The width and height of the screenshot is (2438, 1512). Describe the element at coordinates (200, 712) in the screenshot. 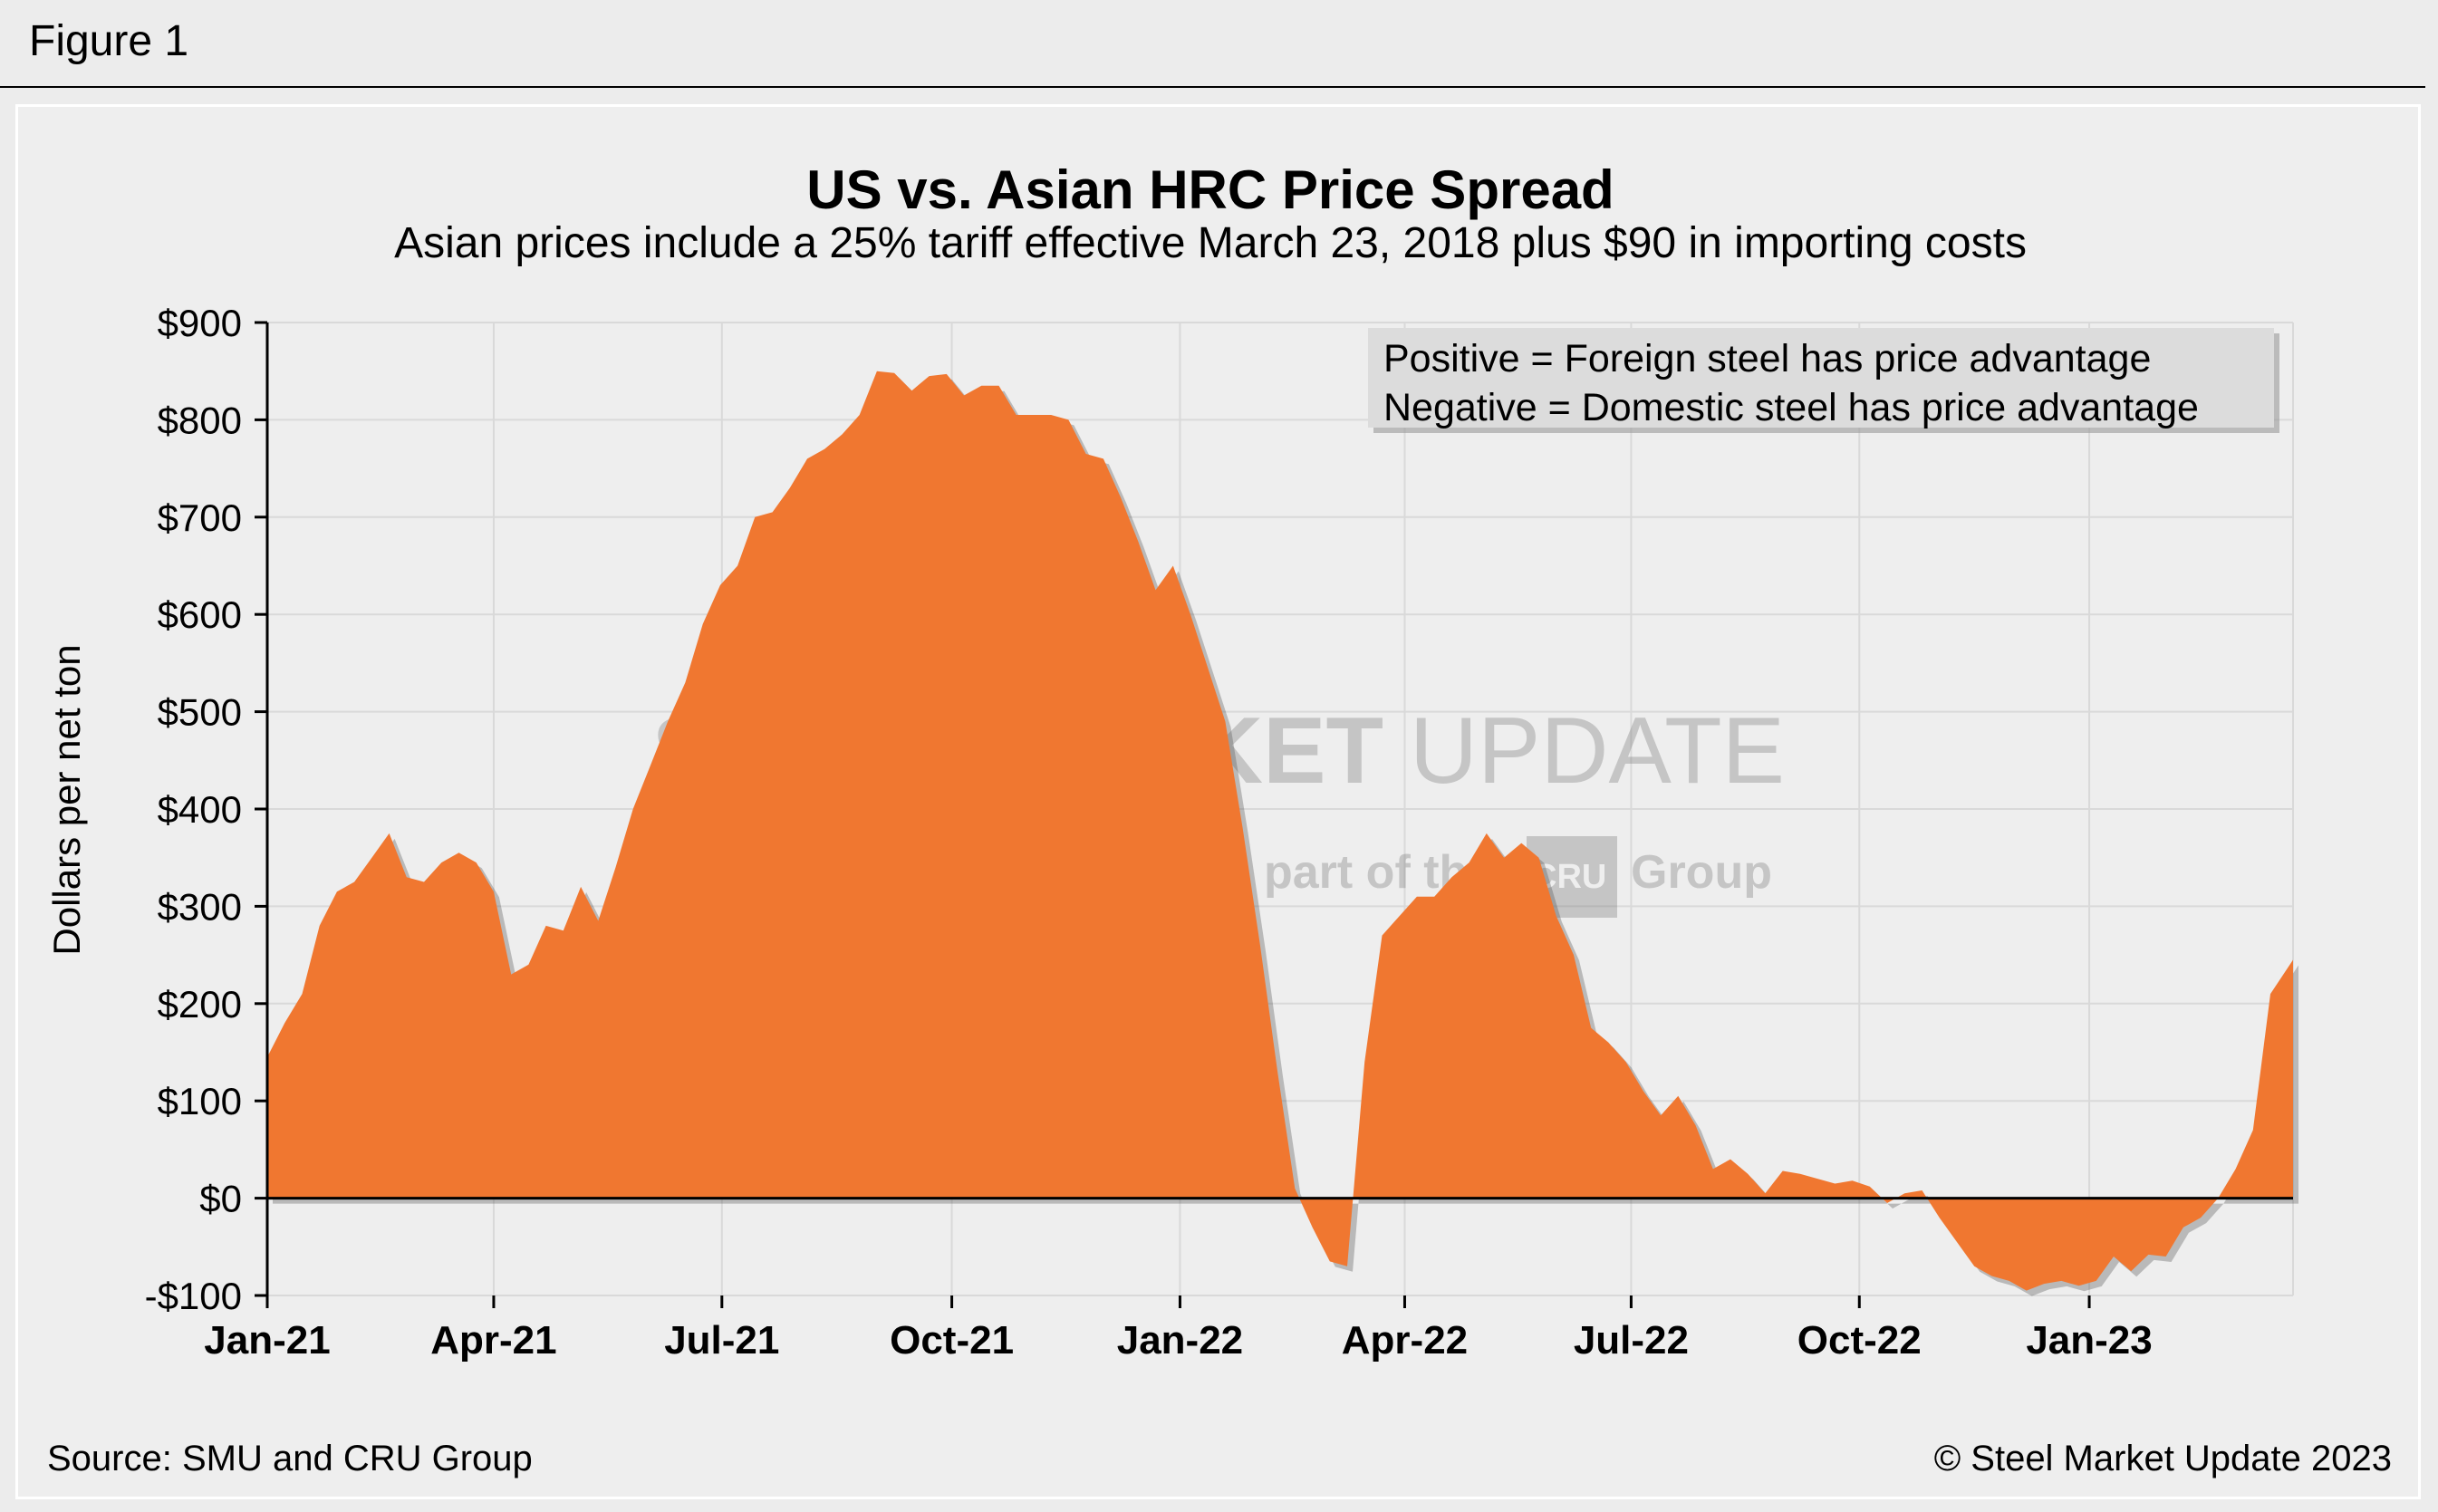

I see `y-tick-label: $500` at that location.